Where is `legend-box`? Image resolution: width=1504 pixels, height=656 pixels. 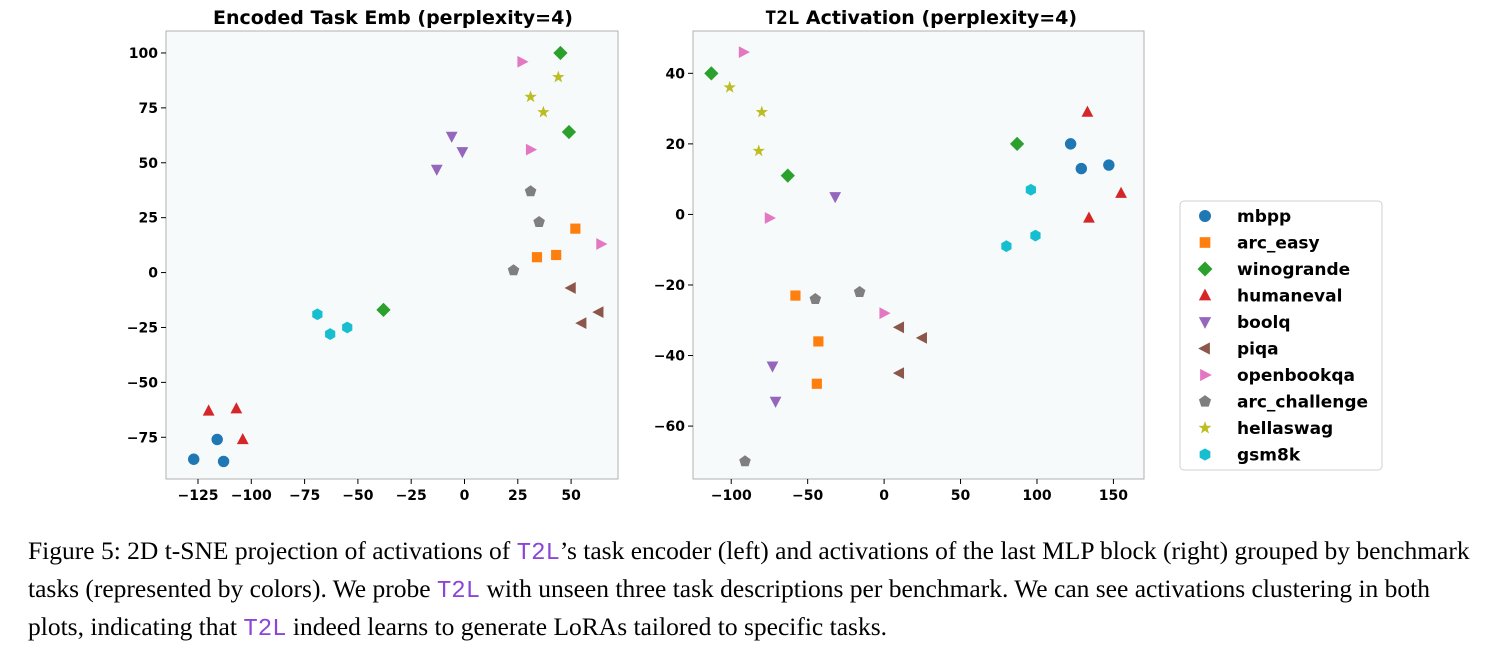 legend-box is located at coordinates (1281, 335).